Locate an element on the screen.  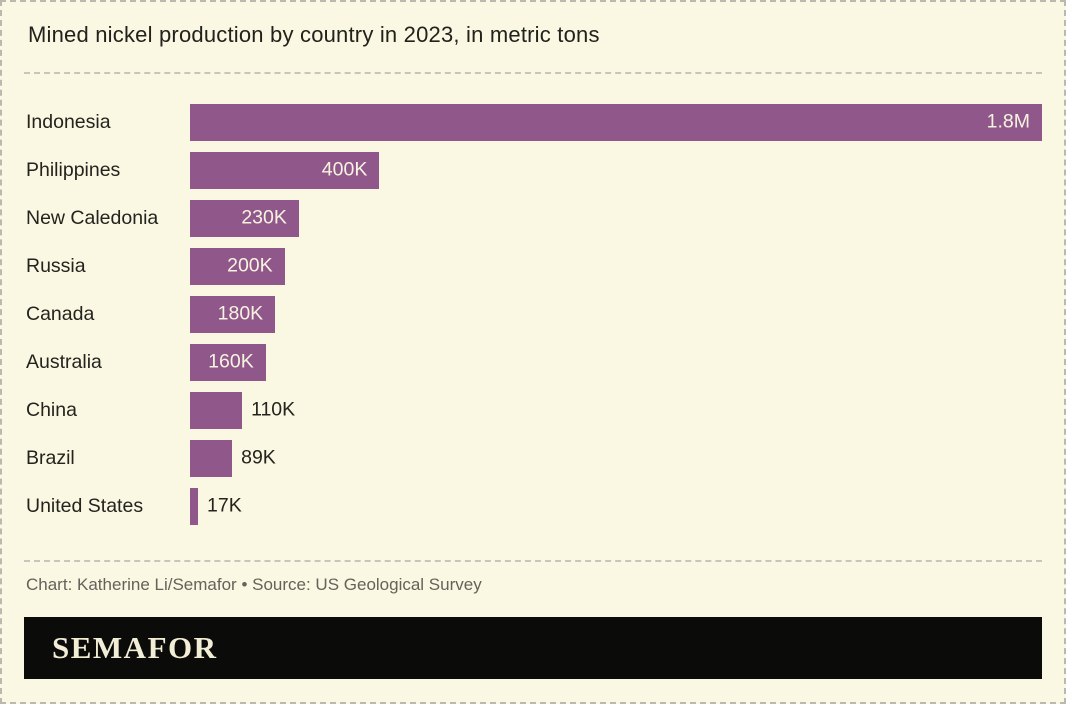
bar-track: 230K is located at coordinates (616, 218).